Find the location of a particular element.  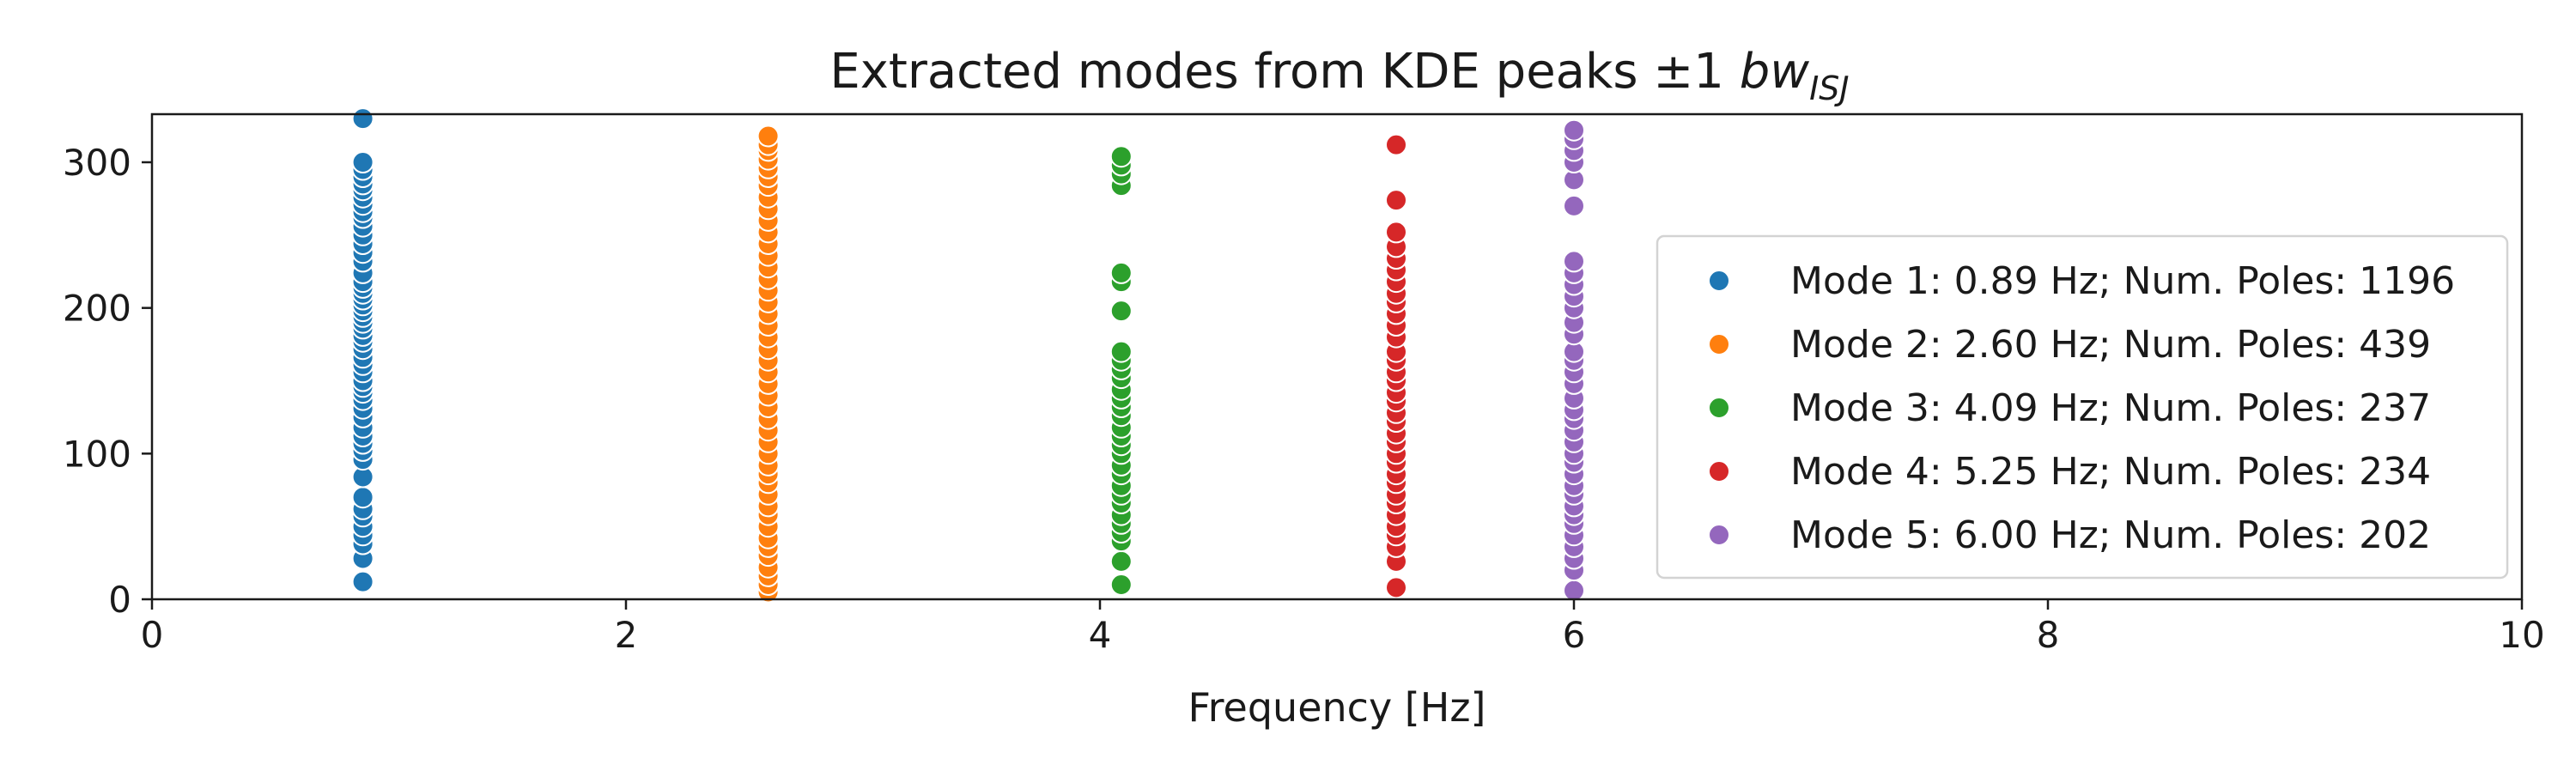

chart-title: Extracted modes from KDE peaks ±1 bwISJ is located at coordinates (1339, 75).